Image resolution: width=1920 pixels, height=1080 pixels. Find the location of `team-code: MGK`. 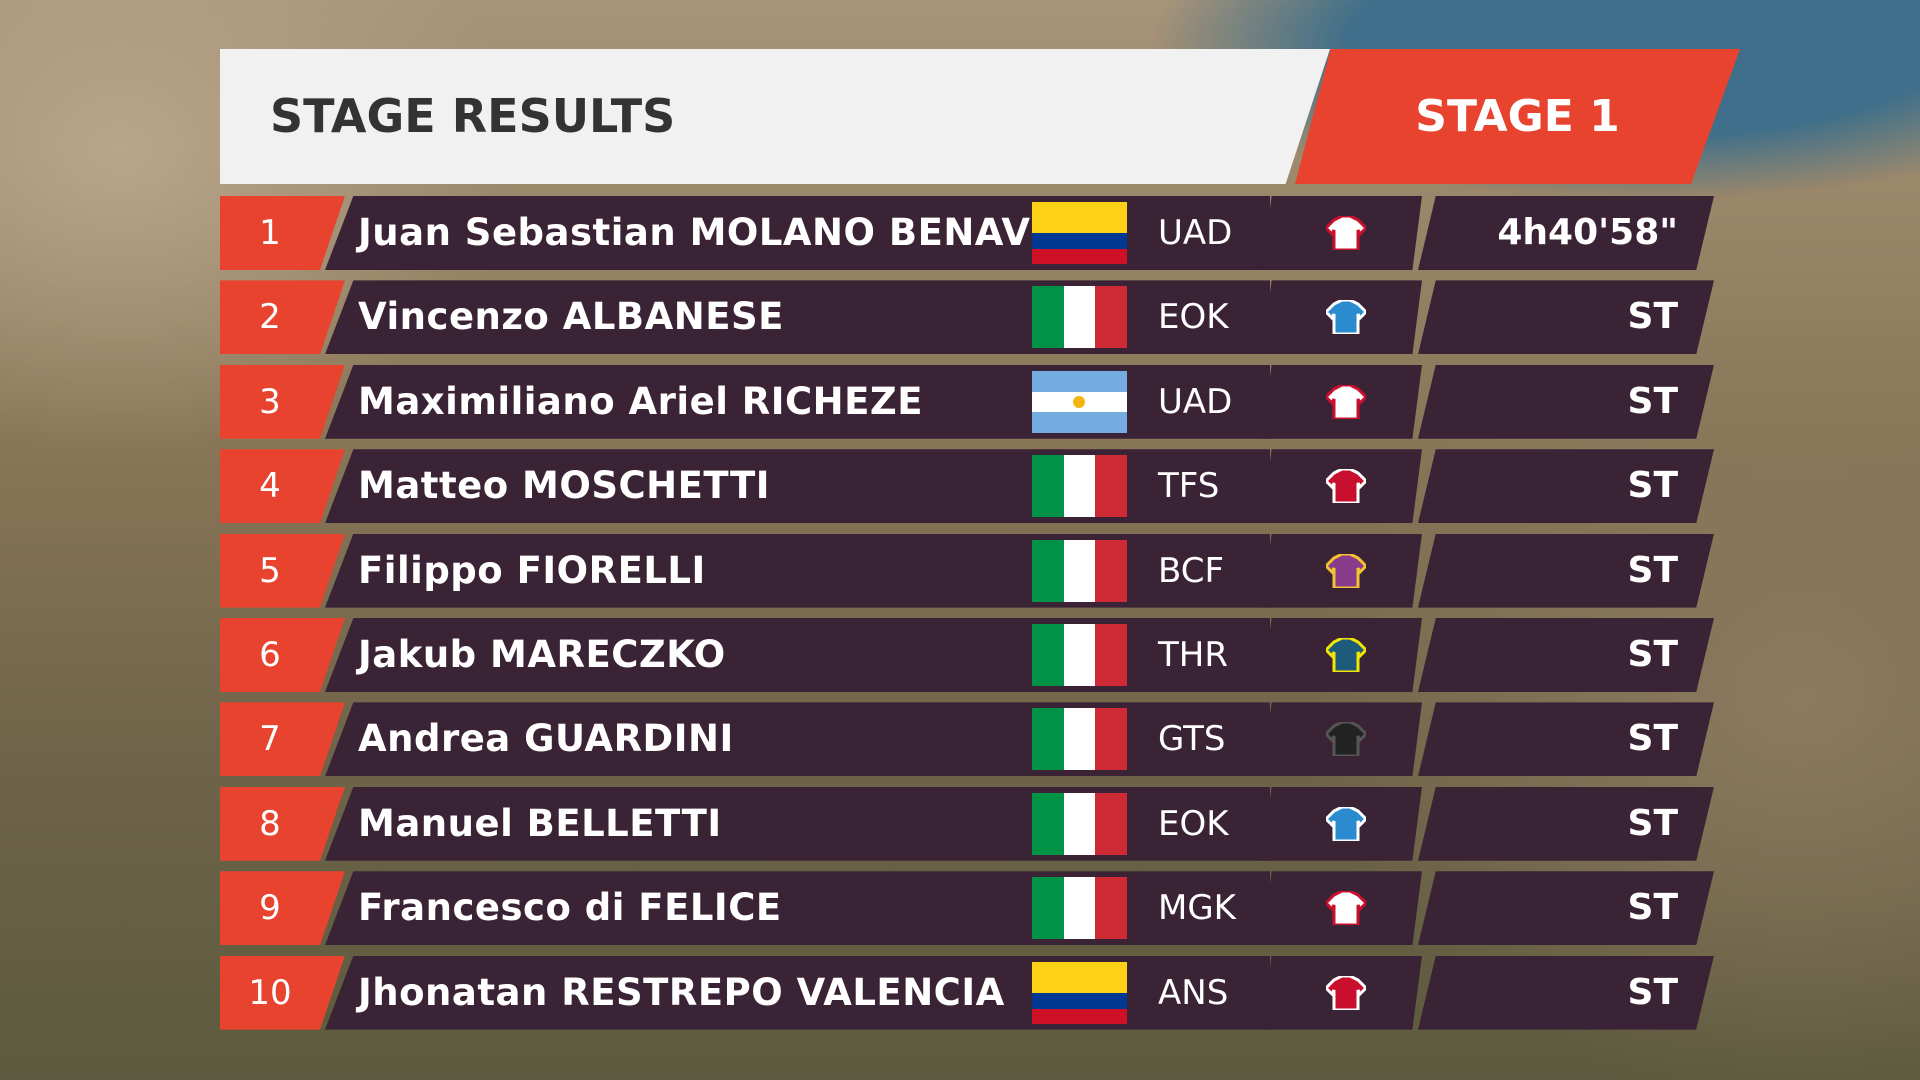

team-code: MGK is located at coordinates (1197, 908).